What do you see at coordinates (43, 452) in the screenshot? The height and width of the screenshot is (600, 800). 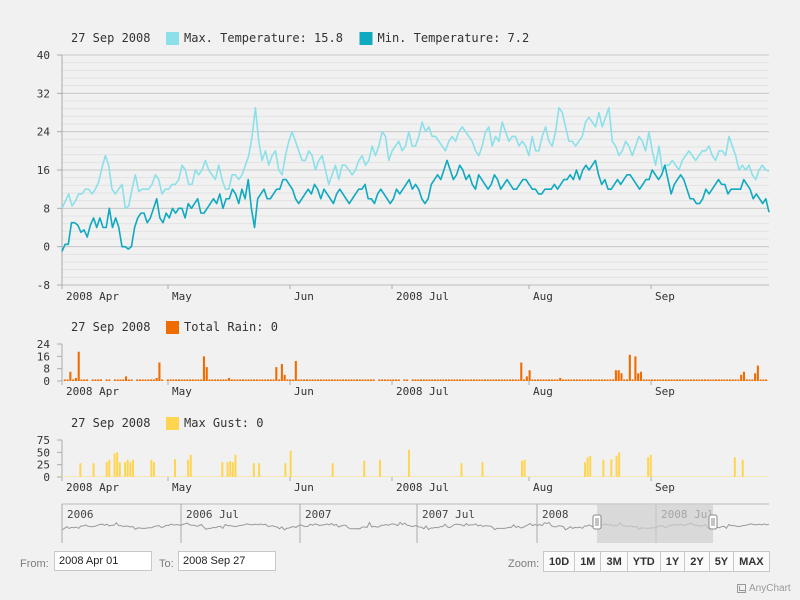 I see `y-tick-label: 50` at bounding box center [43, 452].